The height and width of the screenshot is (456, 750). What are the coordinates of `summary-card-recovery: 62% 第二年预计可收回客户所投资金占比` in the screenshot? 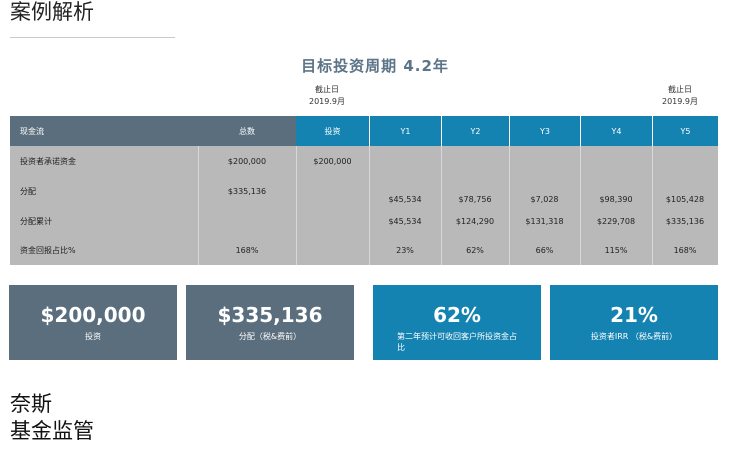 It's located at (457, 322).